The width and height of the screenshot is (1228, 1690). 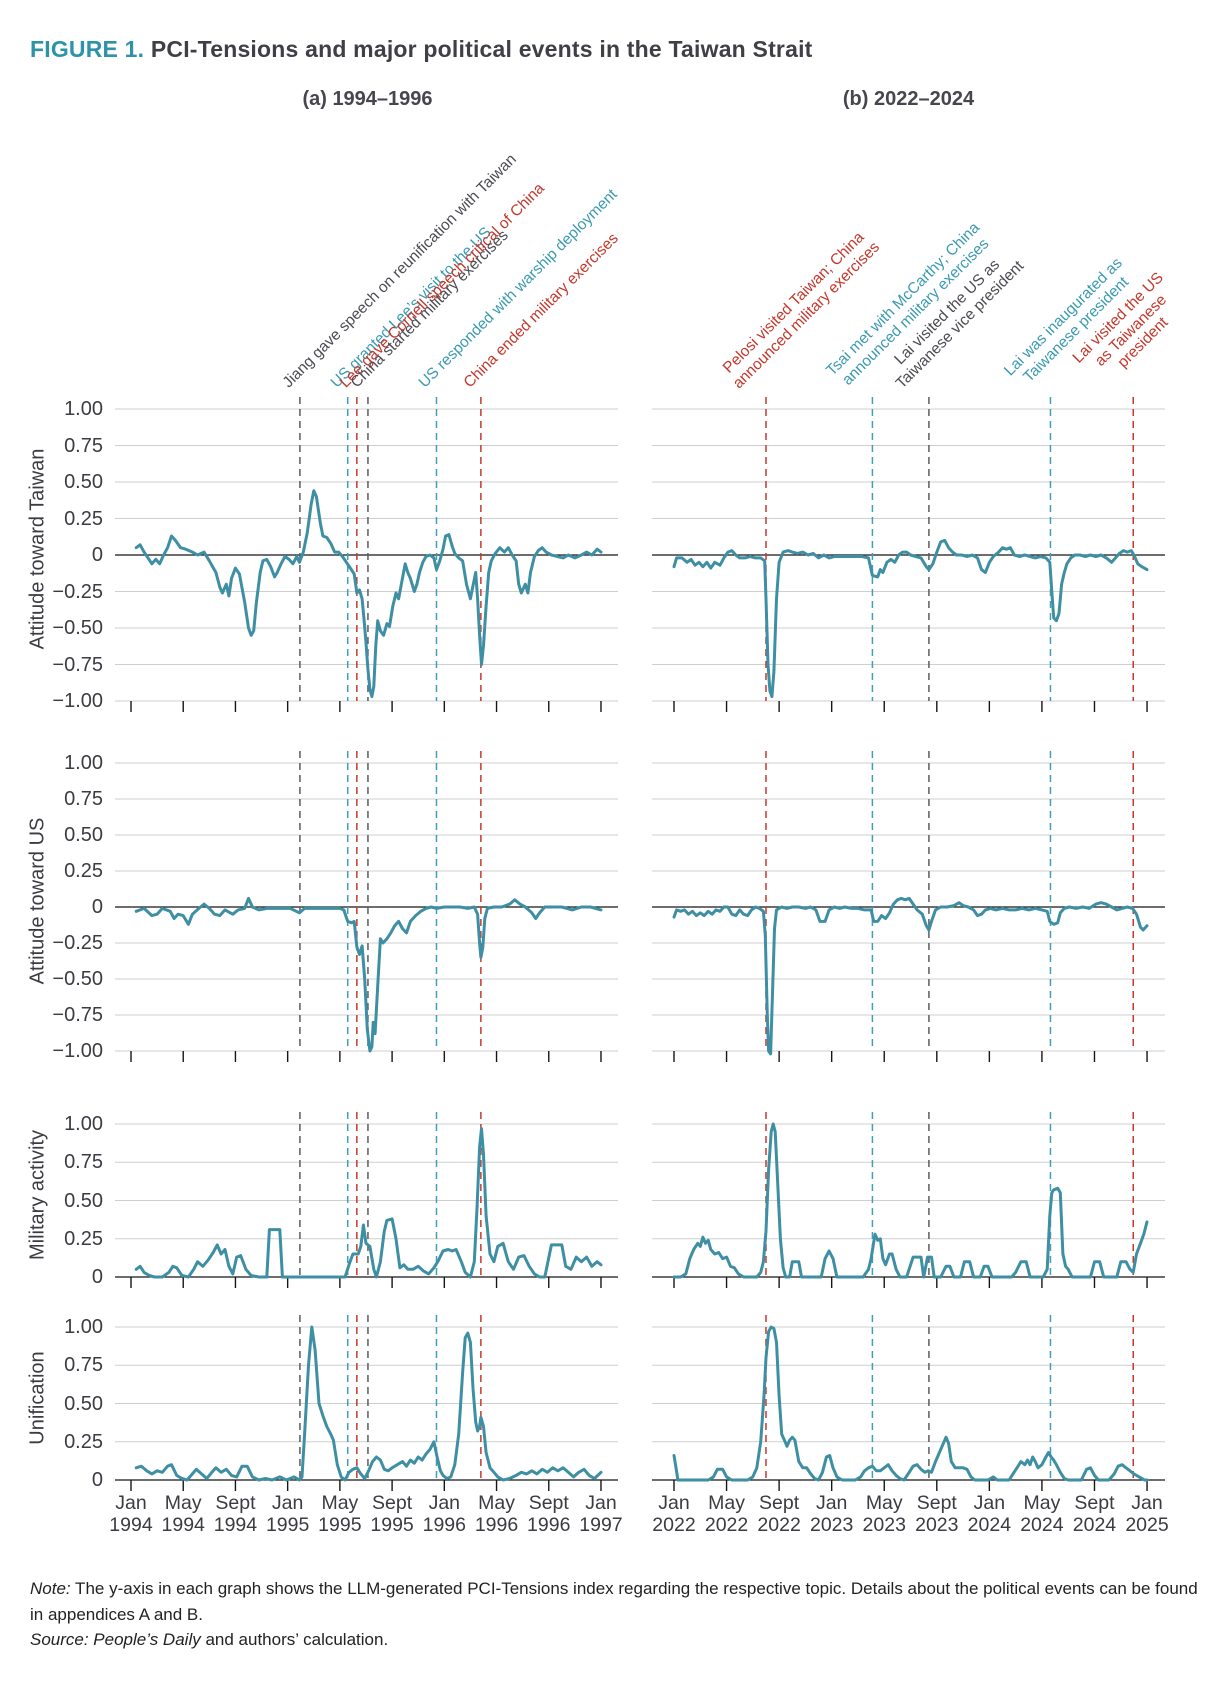 I want to click on panel-a-caption: (a) 1994–1996, so click(x=367, y=99).